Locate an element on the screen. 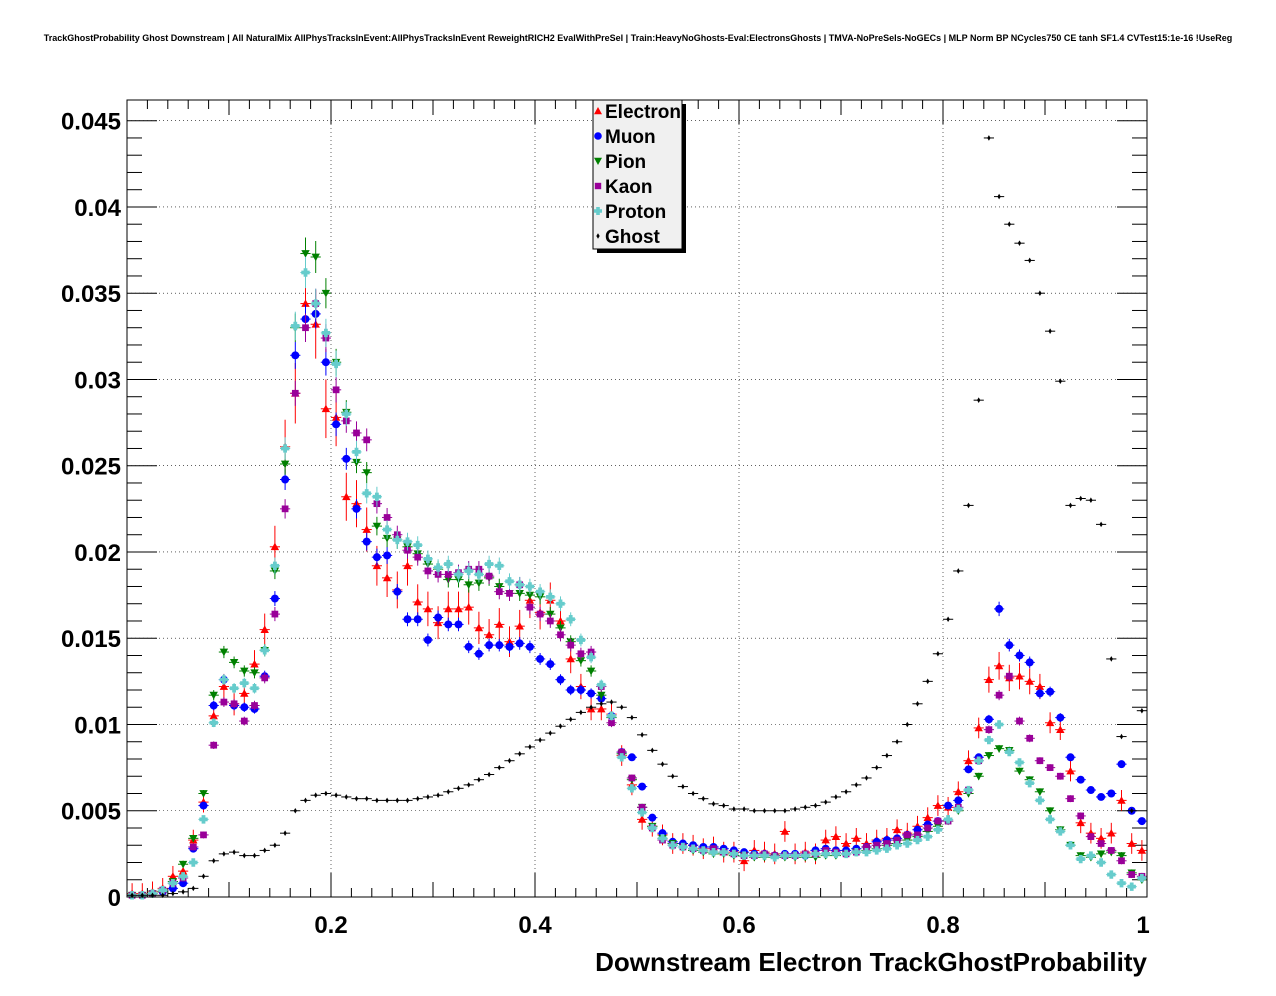 The width and height of the screenshot is (1276, 996). legend-label: Muon is located at coordinates (630, 137).